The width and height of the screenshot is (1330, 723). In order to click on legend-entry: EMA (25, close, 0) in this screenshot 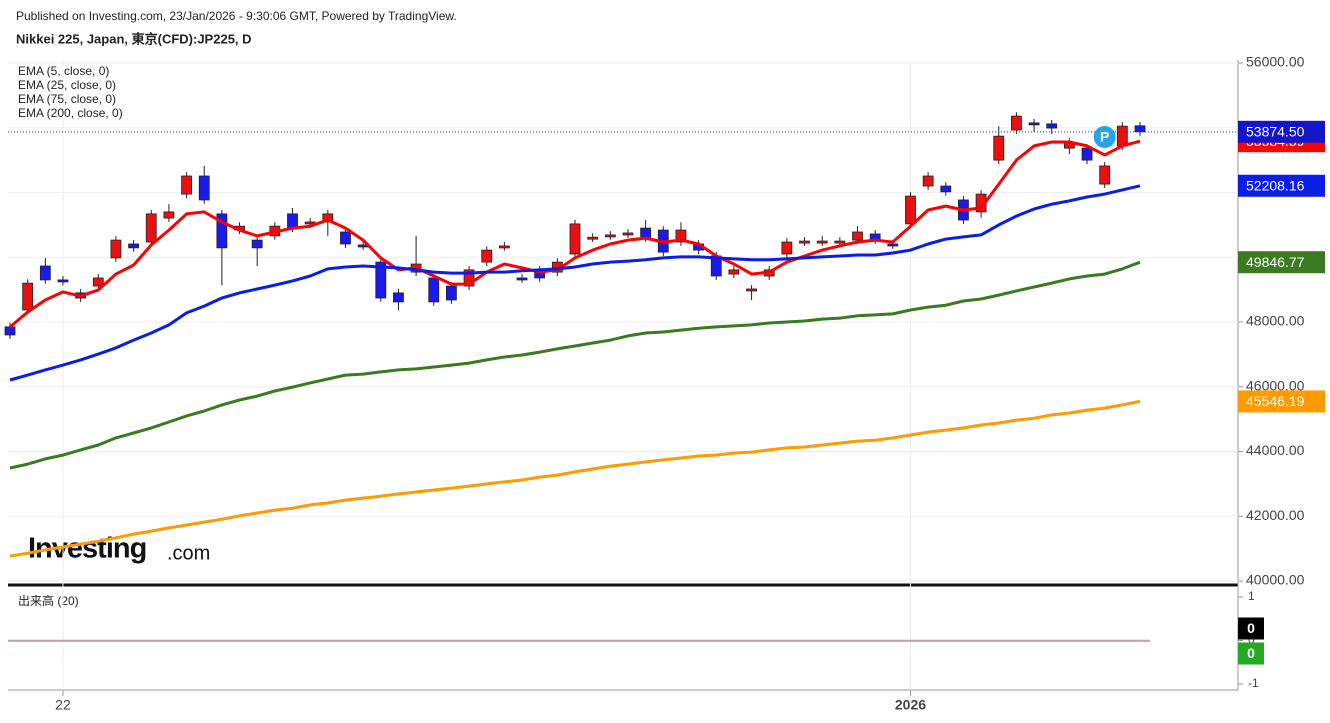, I will do `click(67, 85)`.